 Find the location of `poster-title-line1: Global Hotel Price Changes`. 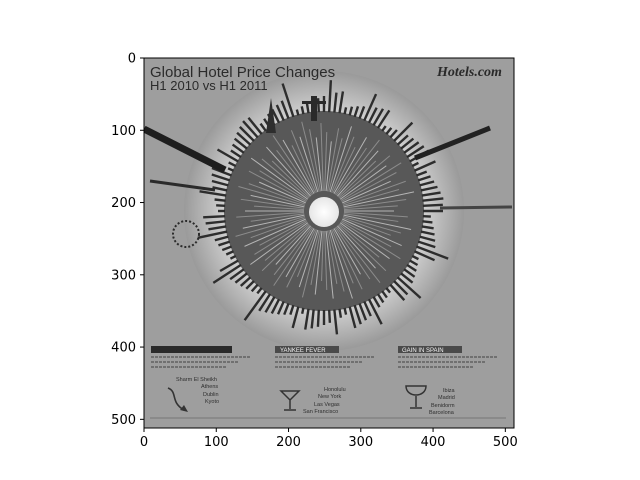

poster-title-line1: Global Hotel Price Changes is located at coordinates (242, 72).